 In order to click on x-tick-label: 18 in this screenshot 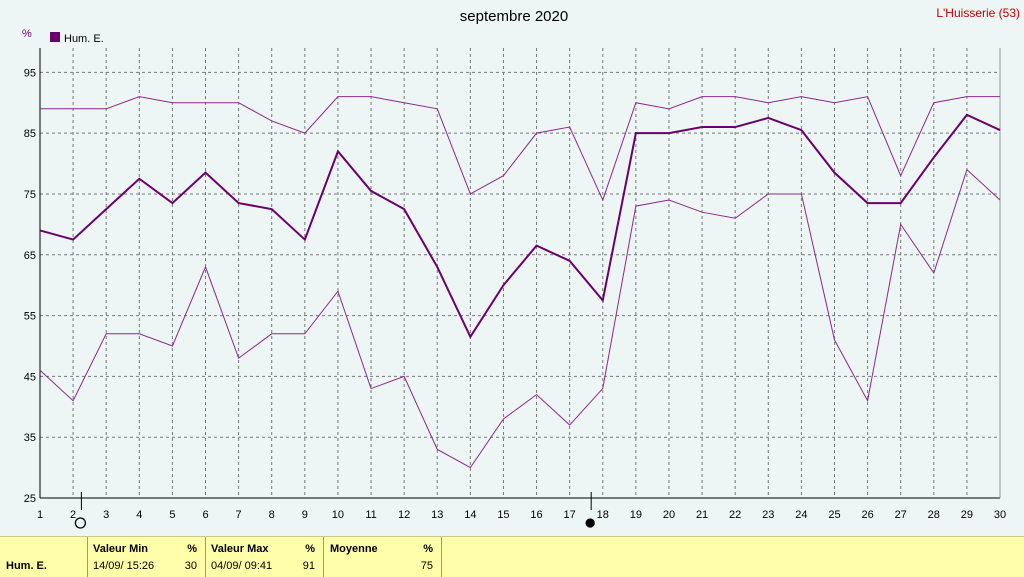, I will do `click(603, 515)`.